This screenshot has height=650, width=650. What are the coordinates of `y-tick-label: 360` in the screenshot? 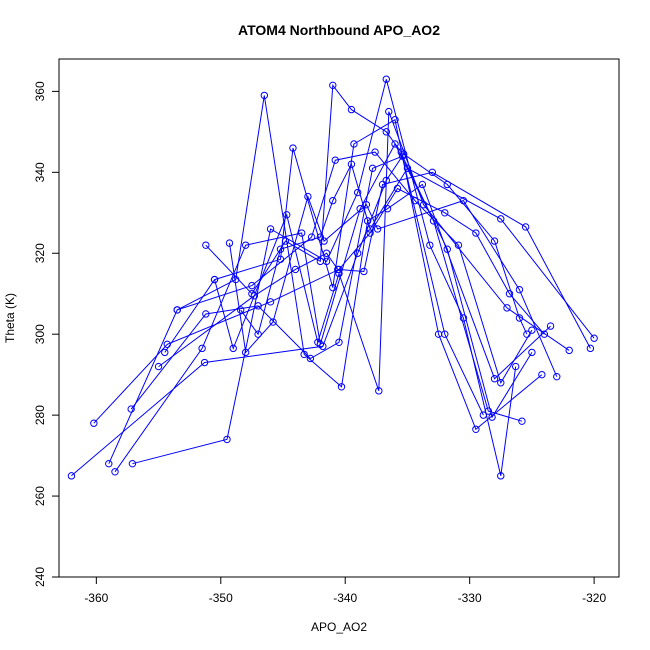 It's located at (40, 91).